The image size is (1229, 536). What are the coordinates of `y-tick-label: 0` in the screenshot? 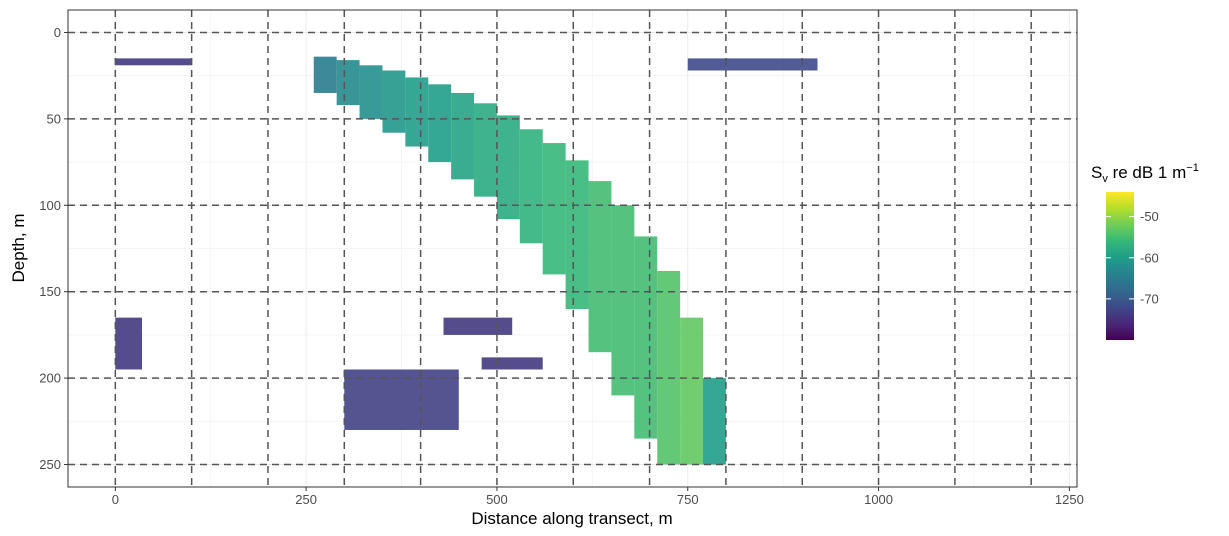 It's located at (57, 32).